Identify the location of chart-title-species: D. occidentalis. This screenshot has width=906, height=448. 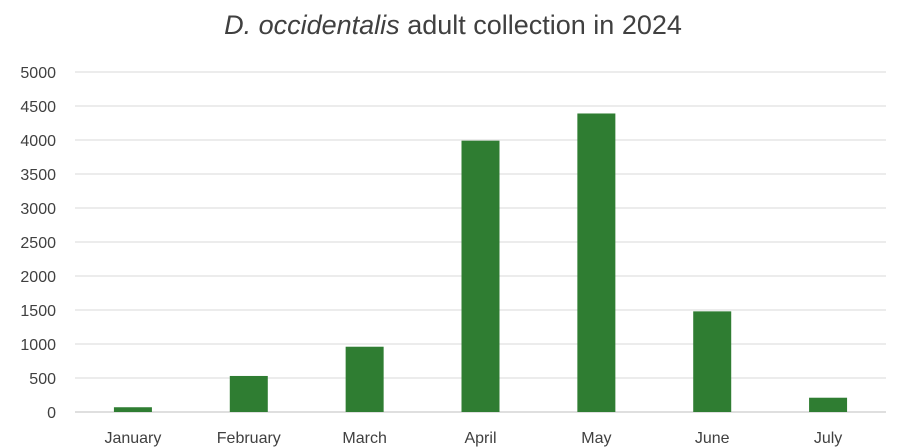
(312, 25).